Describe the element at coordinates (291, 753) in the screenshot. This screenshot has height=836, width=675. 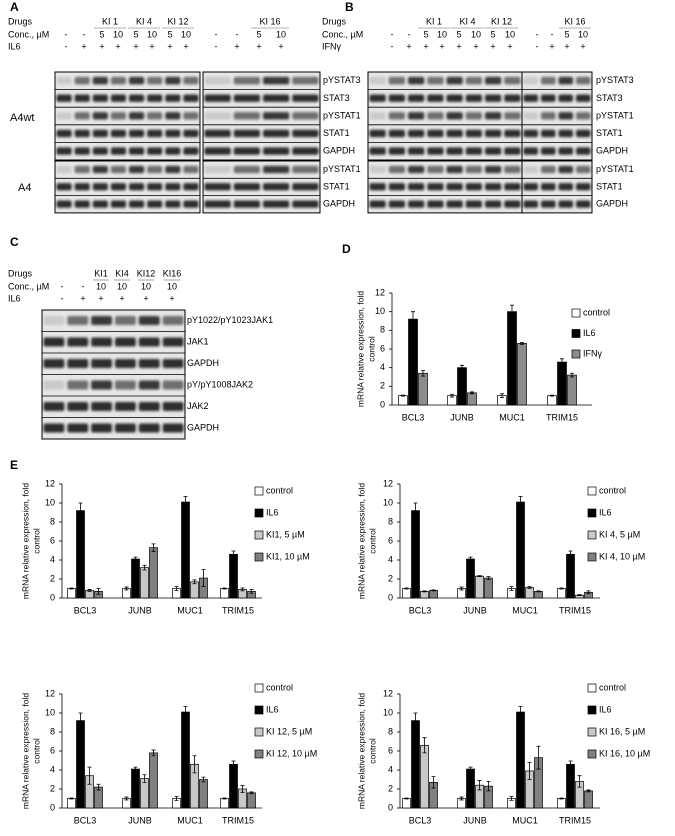
I see `legend-label: KI 12, 10 µM` at that location.